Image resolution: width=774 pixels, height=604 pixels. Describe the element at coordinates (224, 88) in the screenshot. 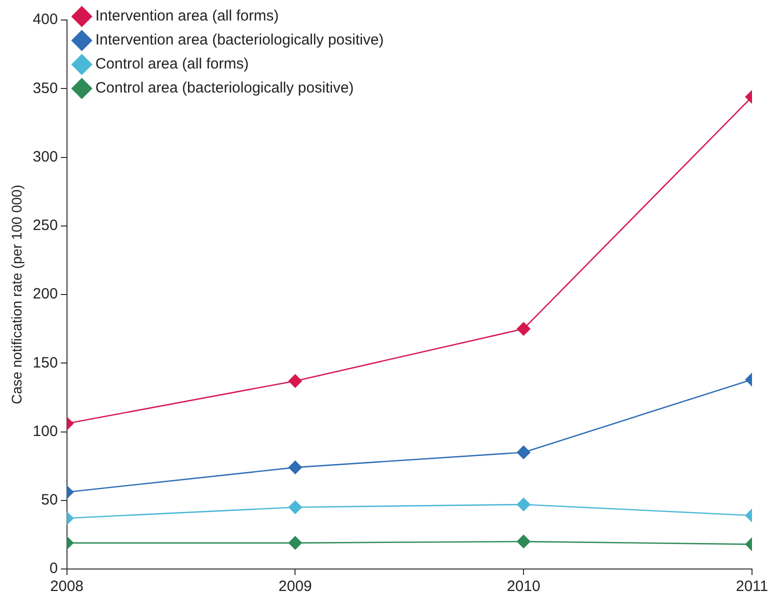

I see `legend-label: Control area (bacteriologically positive)` at that location.